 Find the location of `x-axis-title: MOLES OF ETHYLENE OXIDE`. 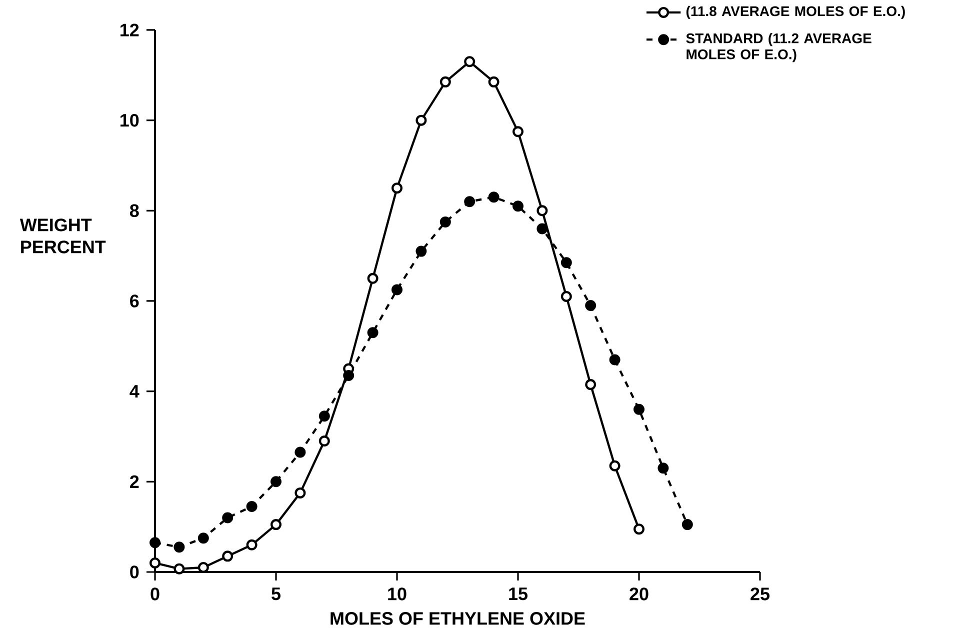

x-axis-title: MOLES OF ETHYLENE OXIDE is located at coordinates (457, 618).